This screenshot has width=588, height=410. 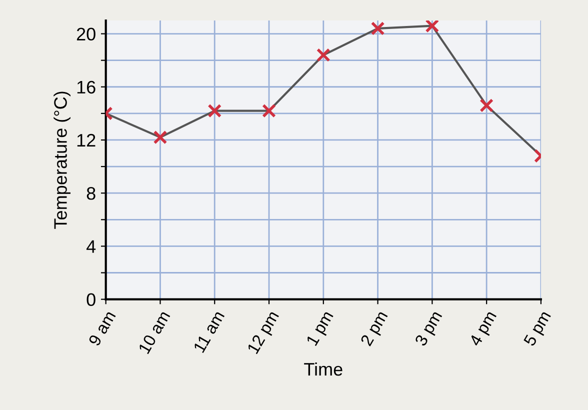 What do you see at coordinates (323, 369) in the screenshot?
I see `x-axis-title: Time` at bounding box center [323, 369].